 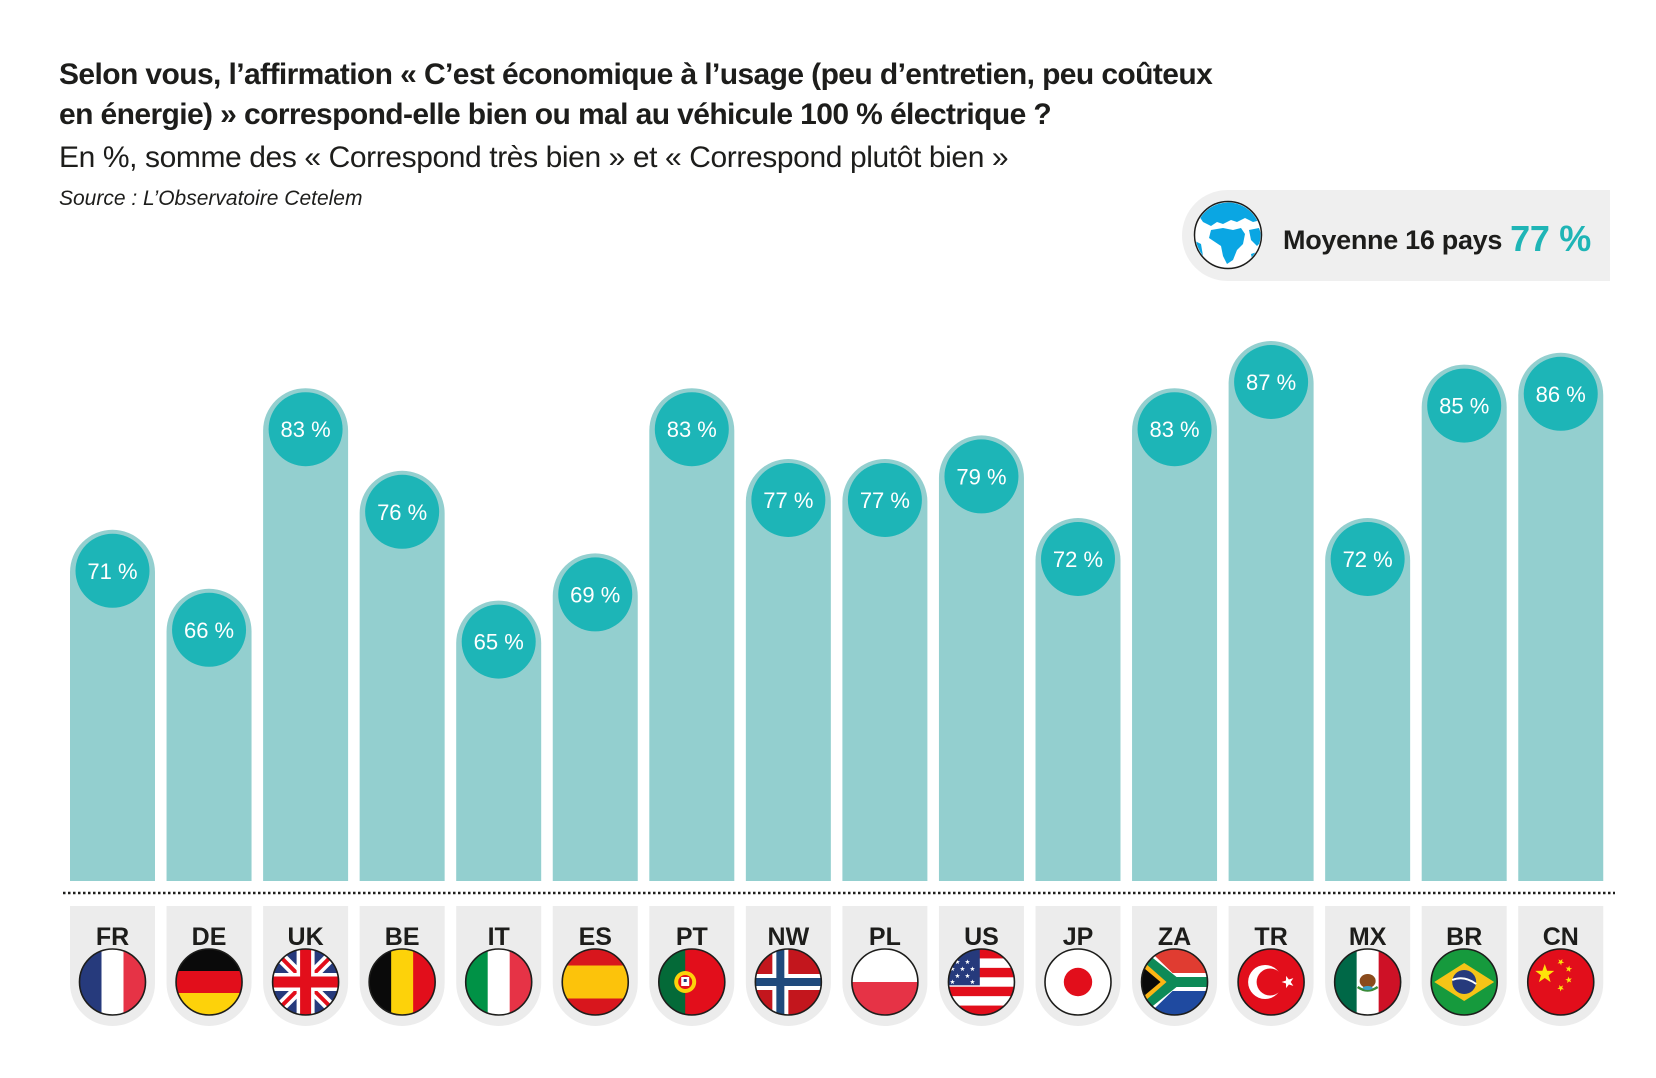 I want to click on country-tile-nw: NW, so click(x=788, y=966).